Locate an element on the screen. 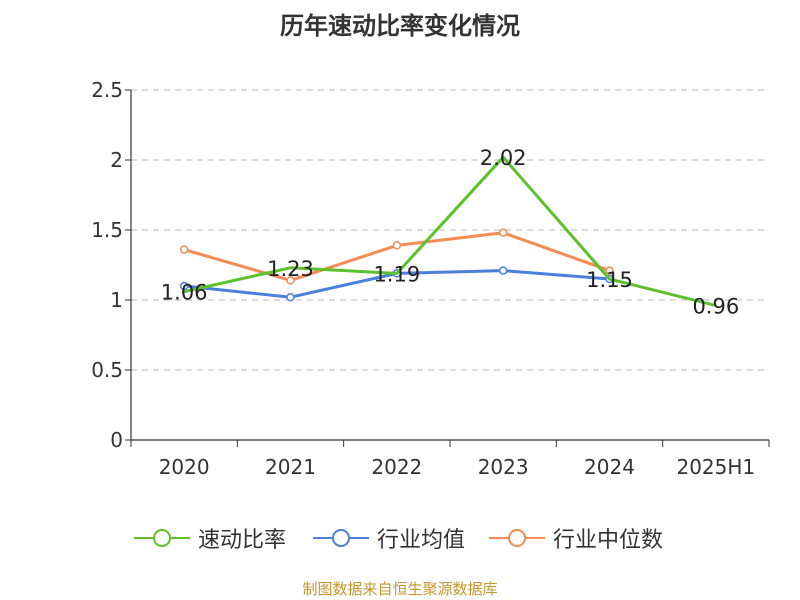 The height and width of the screenshot is (600, 800). legend-item-industry-mean: 行业均值 is located at coordinates (389, 538).